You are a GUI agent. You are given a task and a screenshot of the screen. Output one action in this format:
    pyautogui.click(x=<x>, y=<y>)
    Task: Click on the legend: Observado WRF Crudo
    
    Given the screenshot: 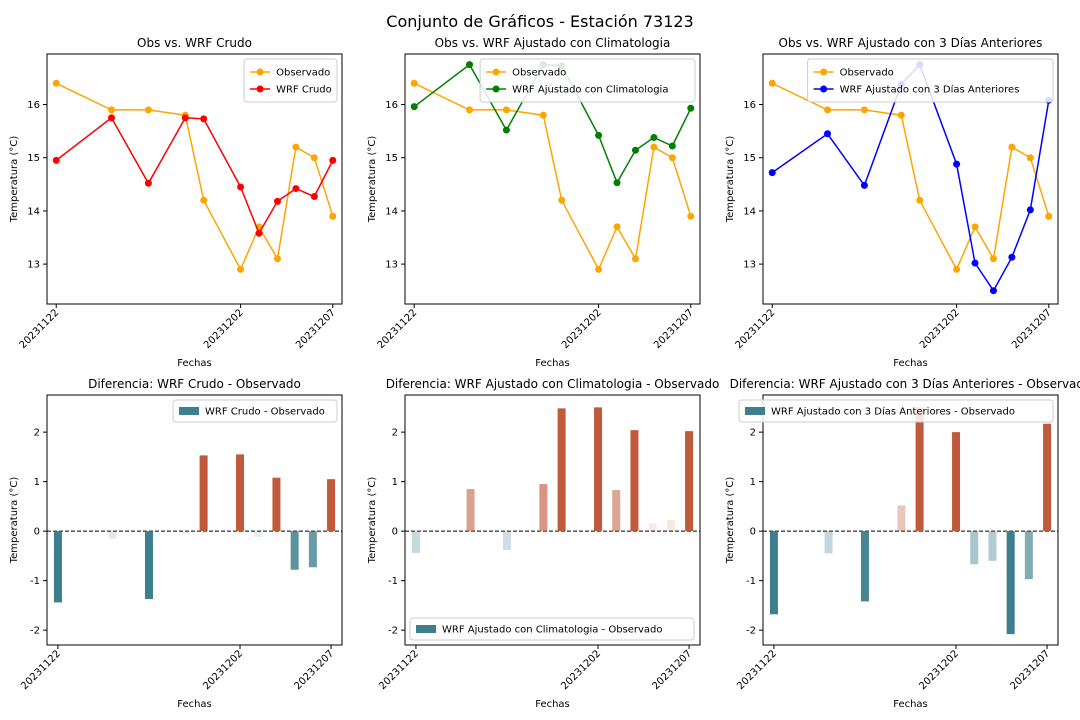 What is the action you would take?
    pyautogui.click(x=290, y=80)
    